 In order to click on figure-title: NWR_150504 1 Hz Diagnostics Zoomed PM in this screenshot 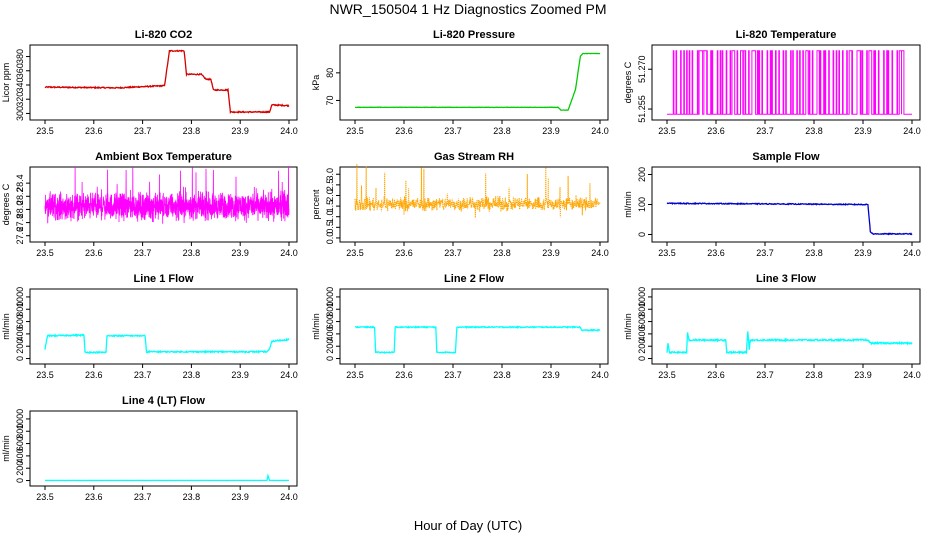, I will do `click(468, 9)`.